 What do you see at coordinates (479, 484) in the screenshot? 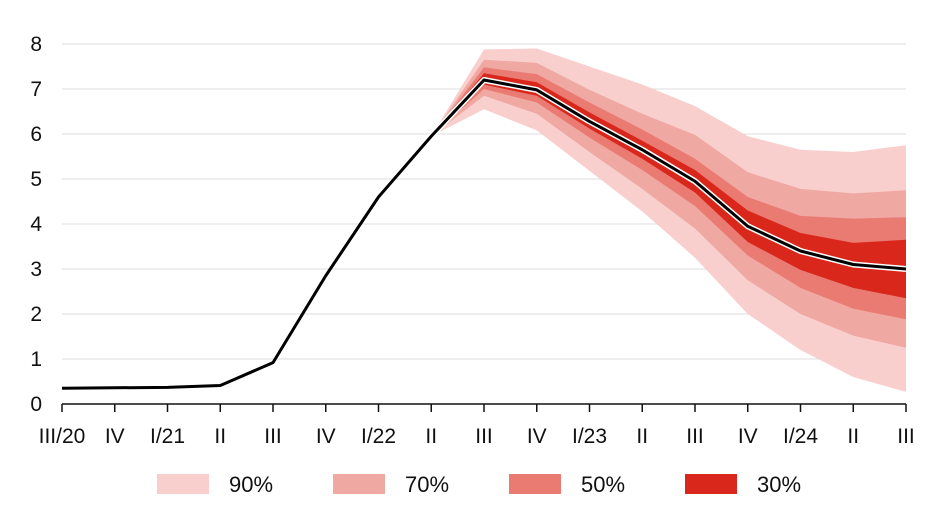
I see `legend: 90% 70% 50% 30%` at bounding box center [479, 484].